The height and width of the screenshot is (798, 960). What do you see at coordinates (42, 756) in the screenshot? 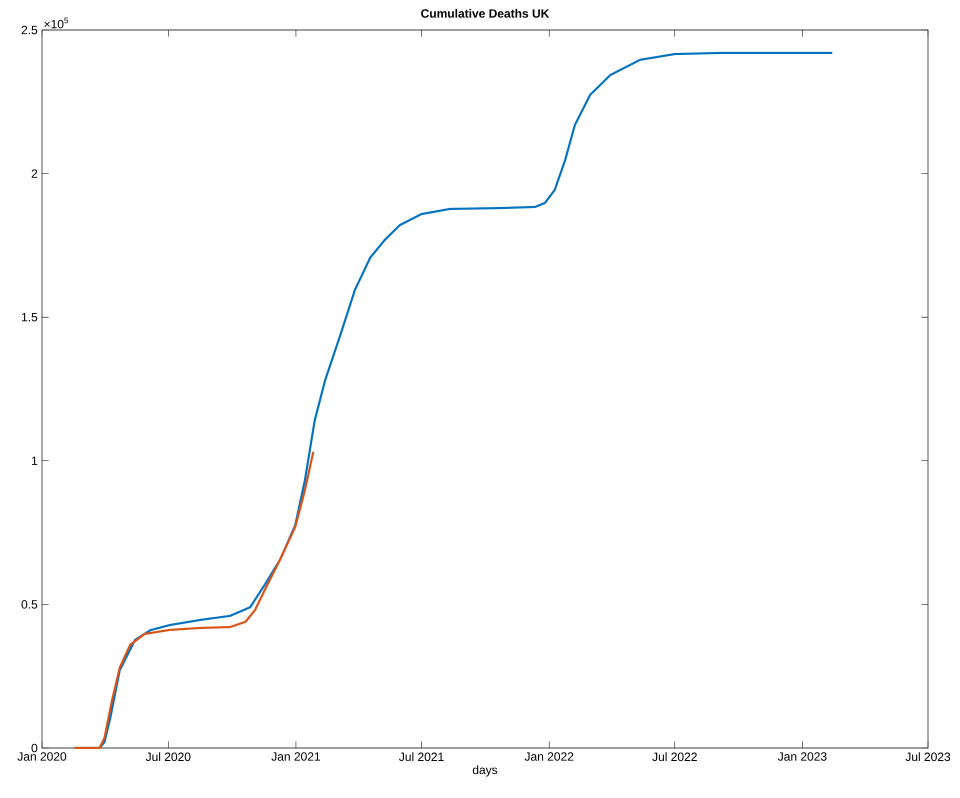
I see `x-tick-label: Jan 2020` at bounding box center [42, 756].